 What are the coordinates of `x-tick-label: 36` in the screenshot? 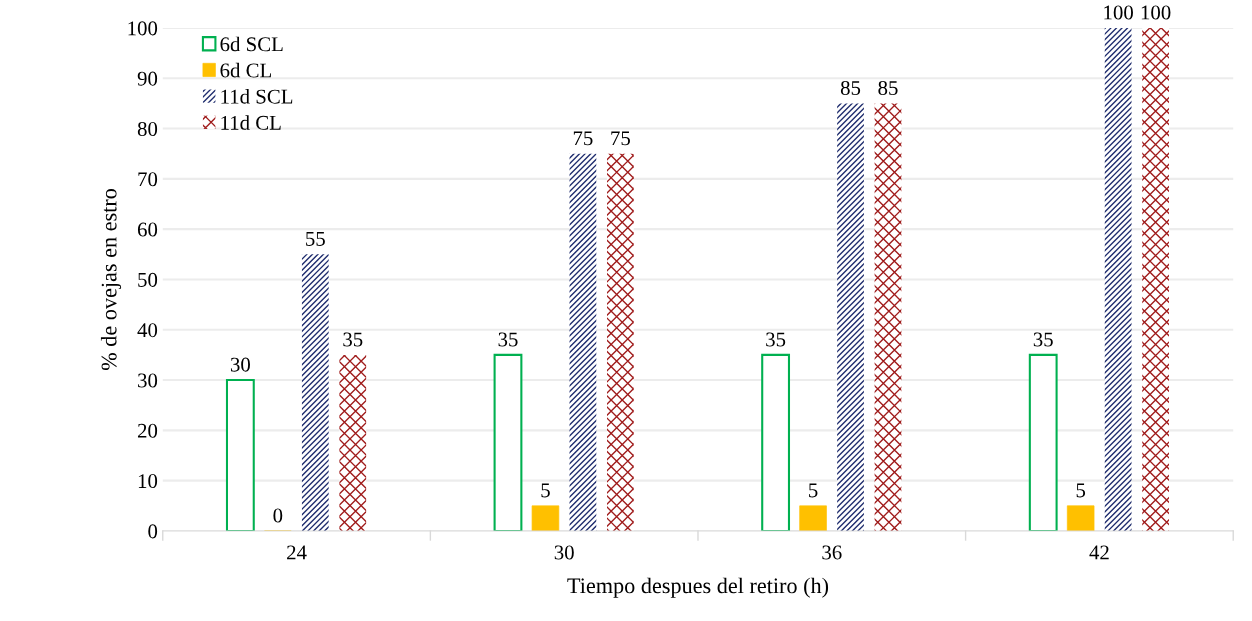 It's located at (832, 552).